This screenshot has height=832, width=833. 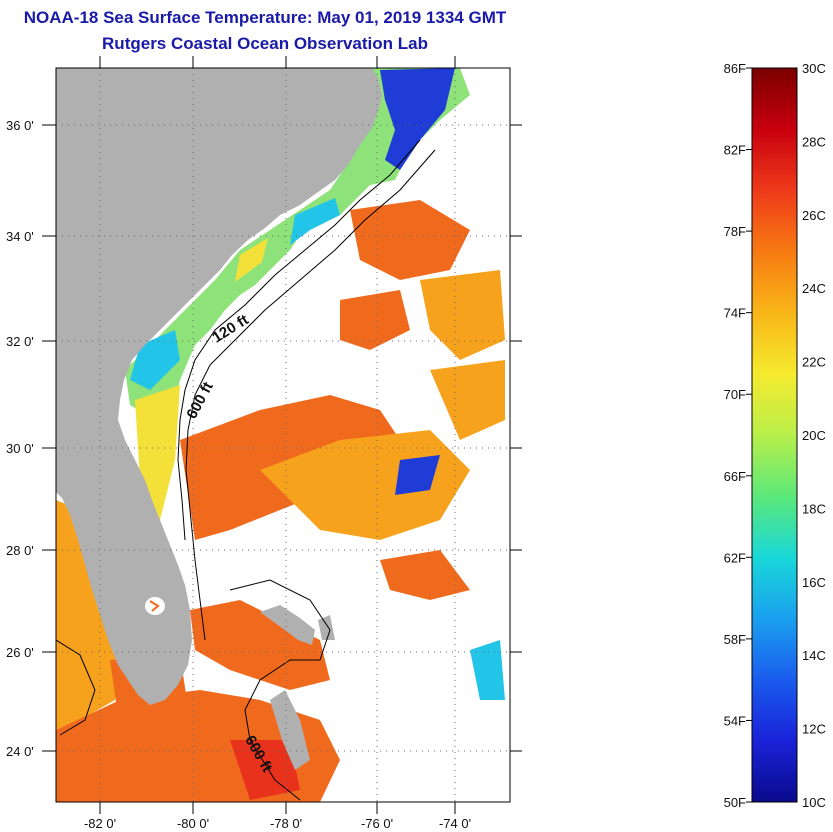 I want to click on lon-label: -74 0', so click(x=455, y=823).